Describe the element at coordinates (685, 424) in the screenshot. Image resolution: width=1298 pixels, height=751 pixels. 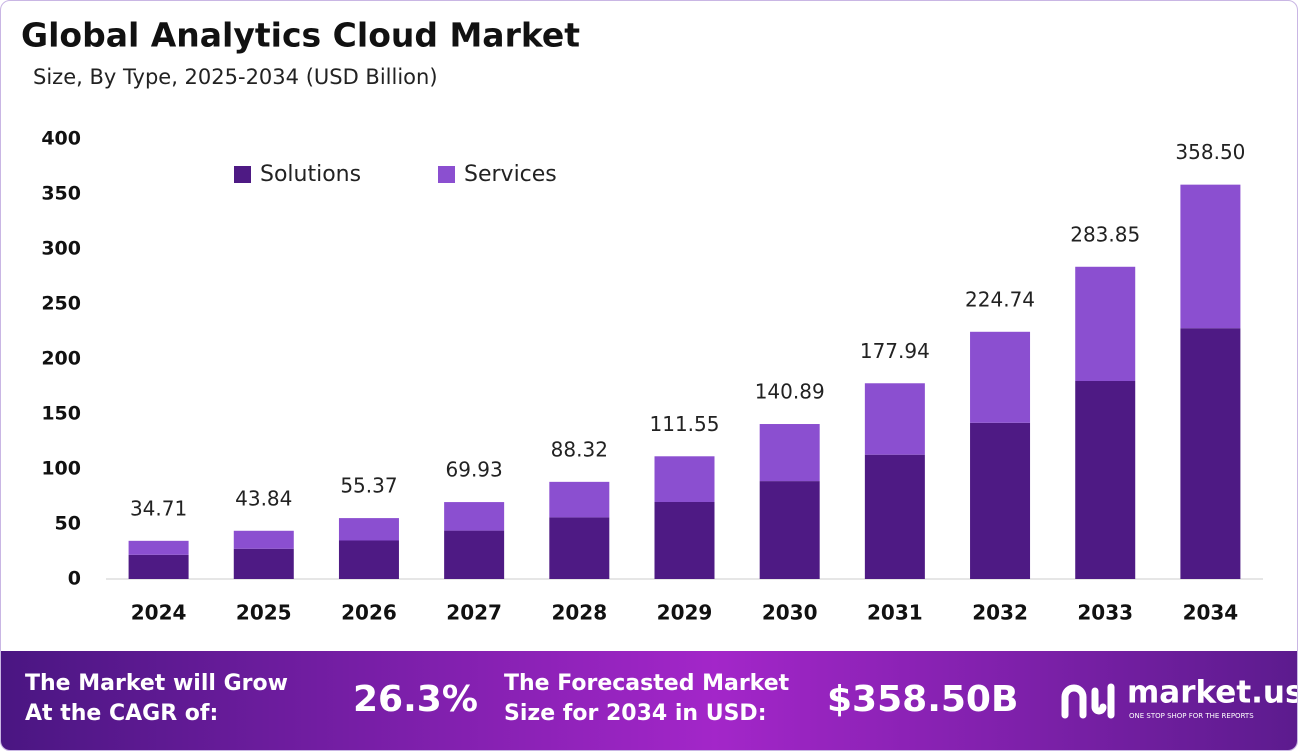
I see `value-label: 111.55` at that location.